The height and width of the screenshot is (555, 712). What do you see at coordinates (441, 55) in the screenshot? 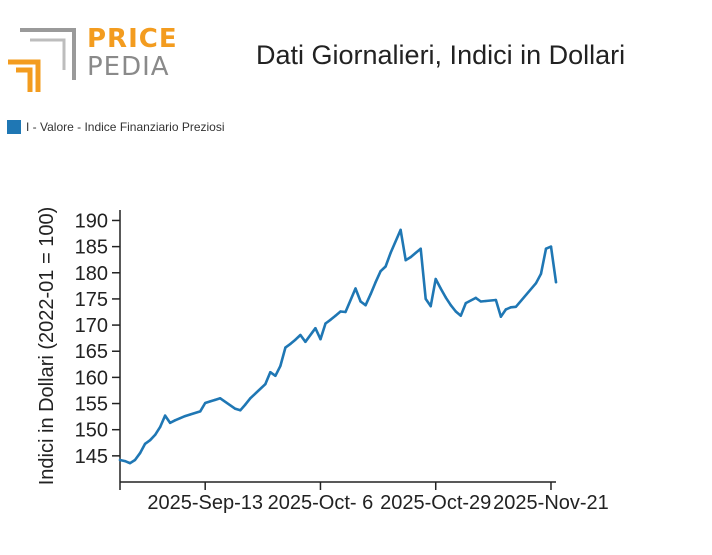
I see `chart-title: Dati Giornalieri, Indici in Dollari` at bounding box center [441, 55].